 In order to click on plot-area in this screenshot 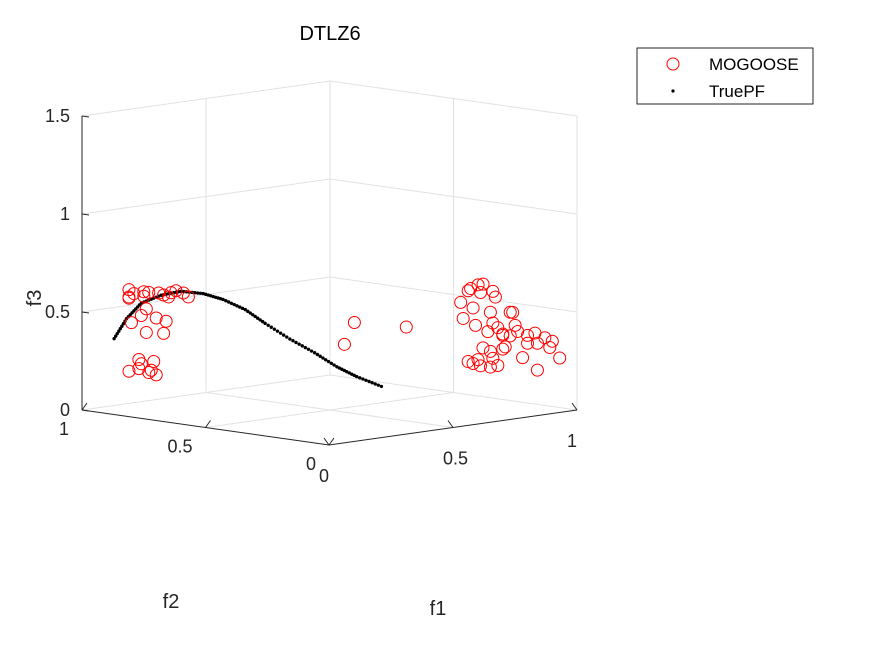, I will do `click(339, 333)`.